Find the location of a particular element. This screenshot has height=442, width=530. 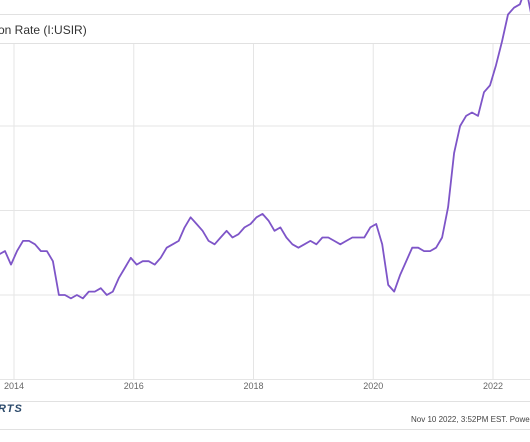

x-tick-label: 2016 is located at coordinates (134, 386).